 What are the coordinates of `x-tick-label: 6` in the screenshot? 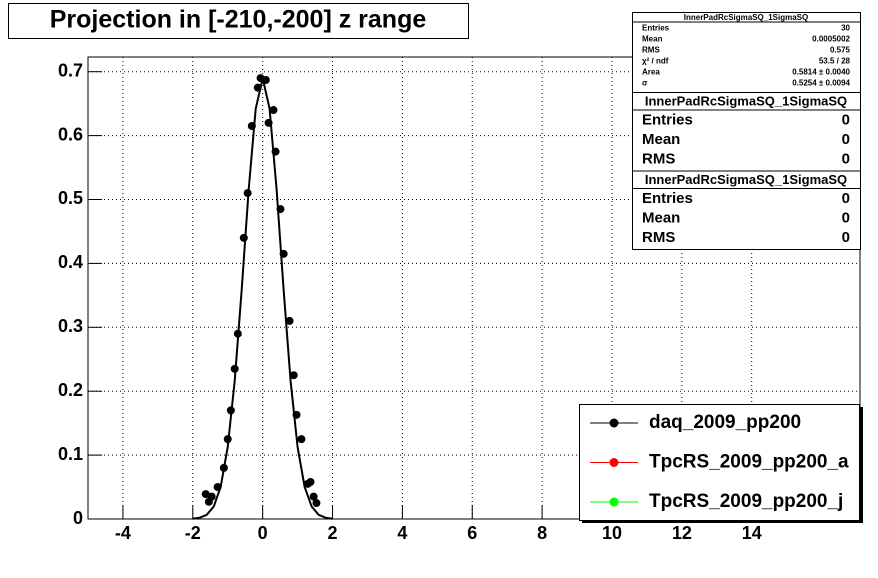 It's located at (472, 533).